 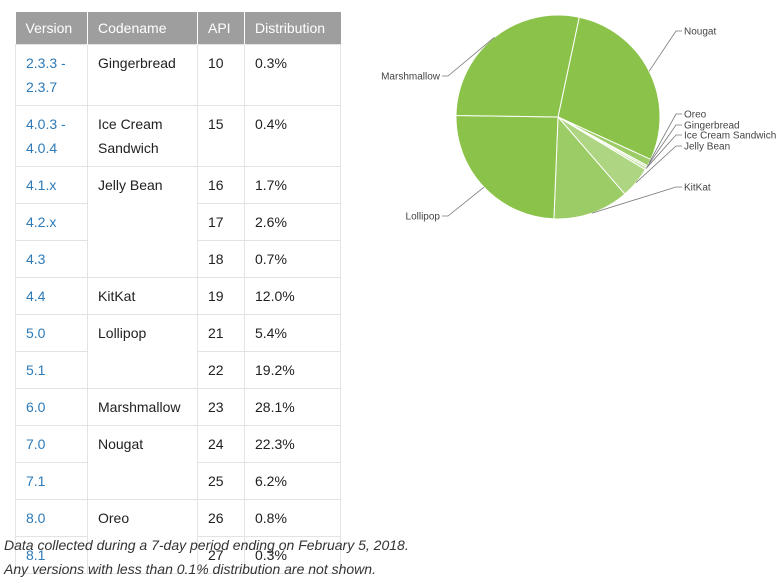 I want to click on column-header-codename: Codename, so click(x=142, y=28).